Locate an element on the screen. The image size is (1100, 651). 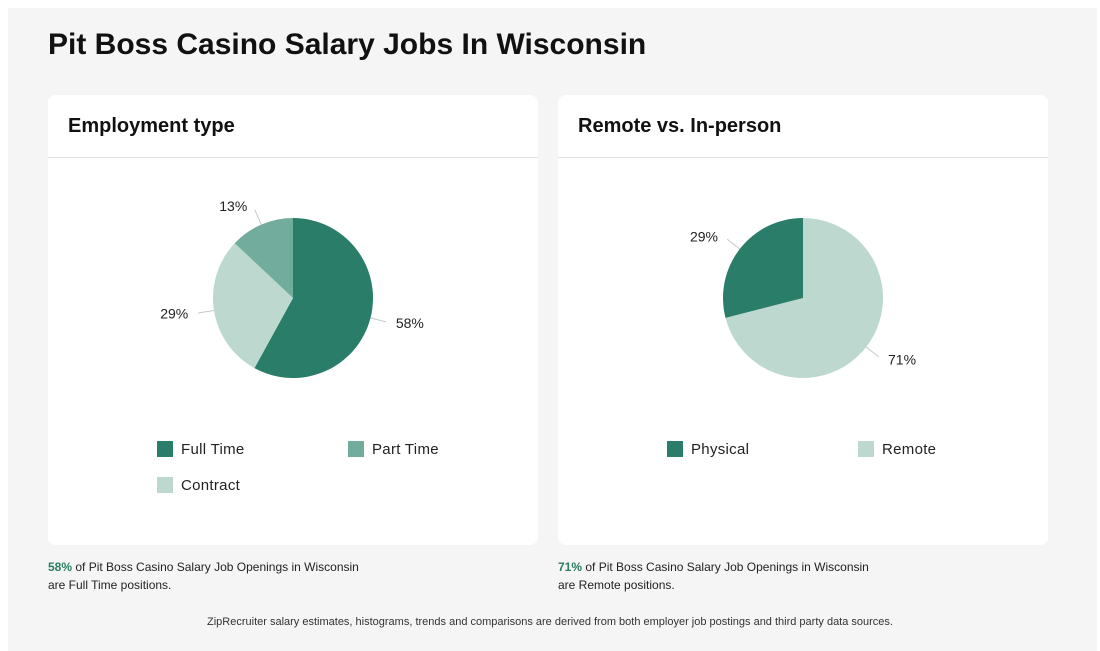
legend-swatch-physical is located at coordinates (675, 449).